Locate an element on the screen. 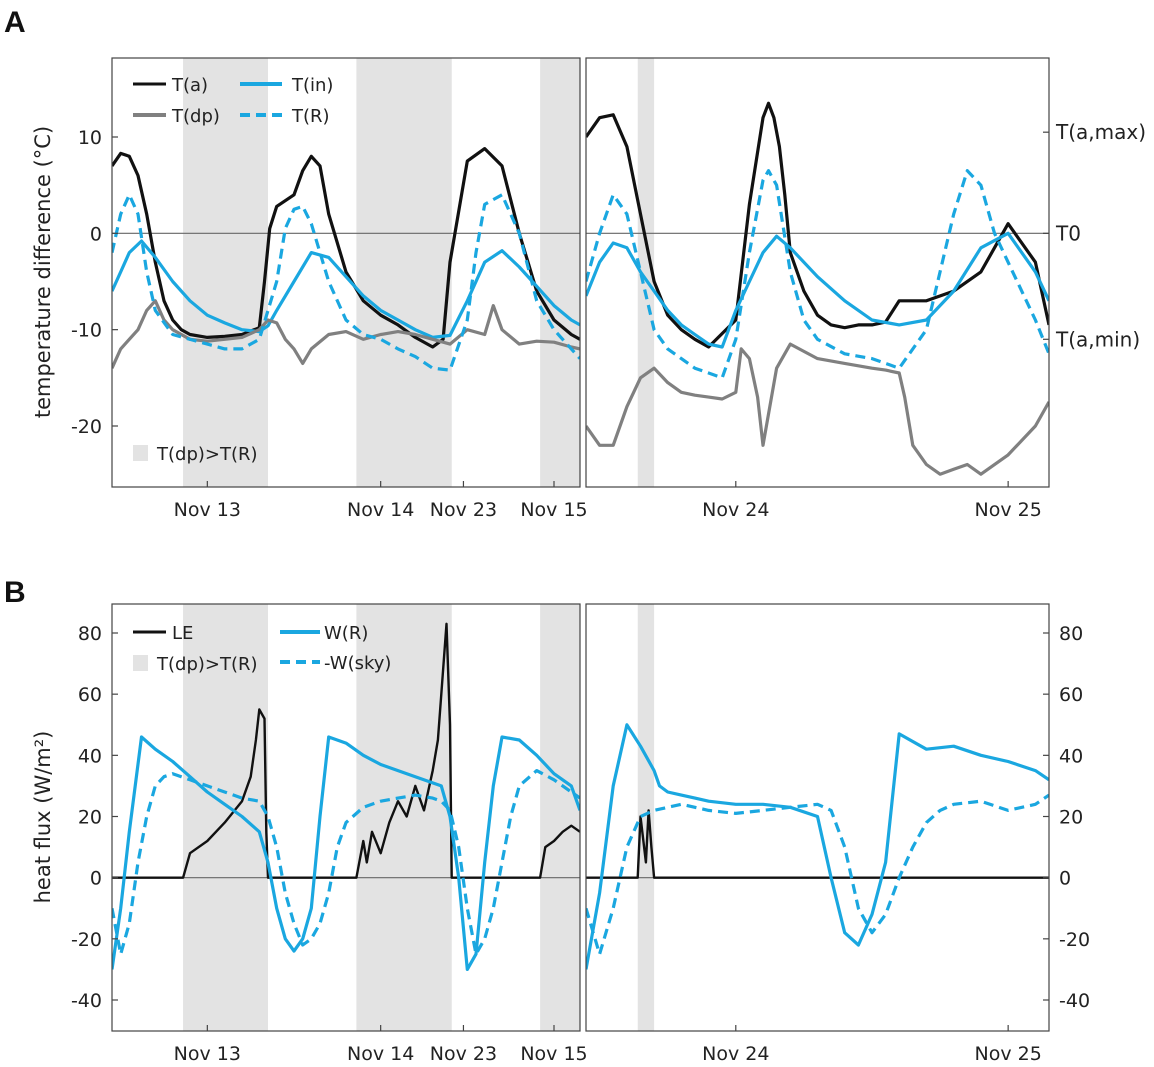 This screenshot has width=1154, height=1067. y-tick-label-right: -20 is located at coordinates (1074, 940).